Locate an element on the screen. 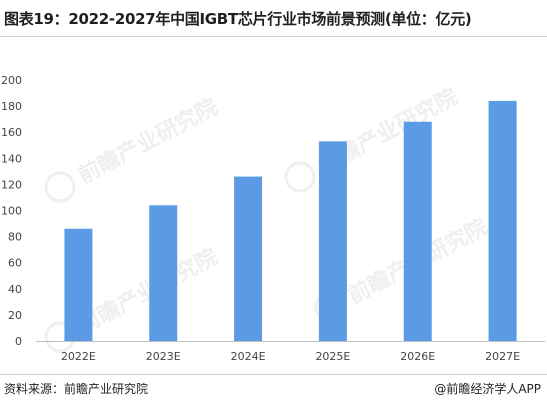 The height and width of the screenshot is (407, 547). y-tick-label: 20 is located at coordinates (15, 315).